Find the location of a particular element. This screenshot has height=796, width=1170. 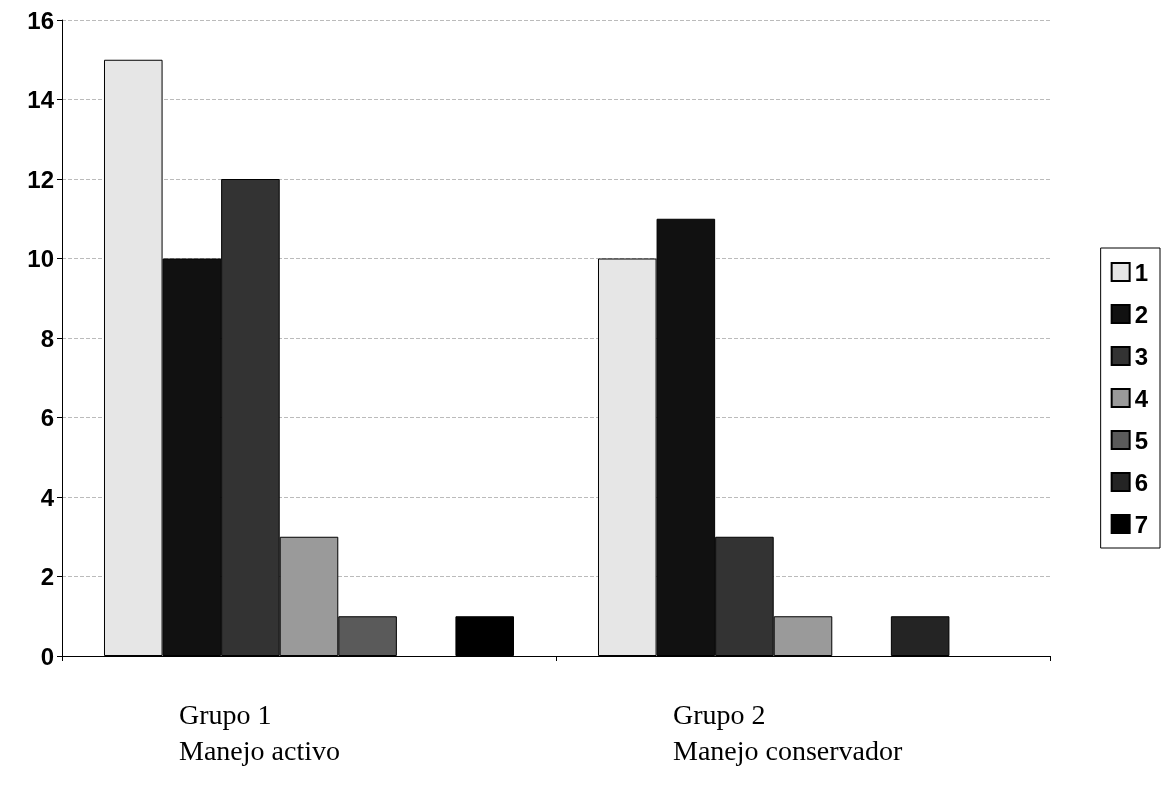

x-tick-label: Grupo 1 Manejo activo is located at coordinates (259, 732).